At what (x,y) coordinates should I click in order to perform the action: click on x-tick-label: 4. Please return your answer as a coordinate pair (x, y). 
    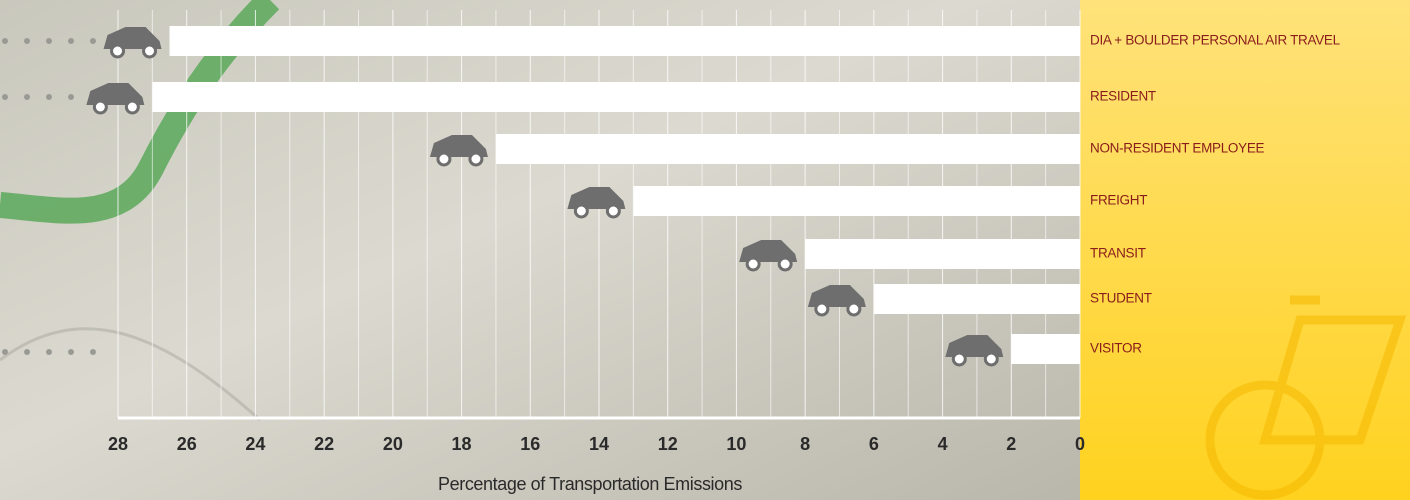
    Looking at the image, I should click on (943, 444).